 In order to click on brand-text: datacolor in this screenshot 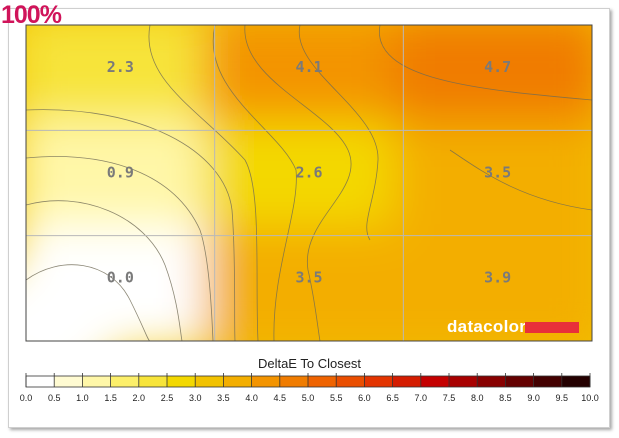, I will do `click(486, 326)`.